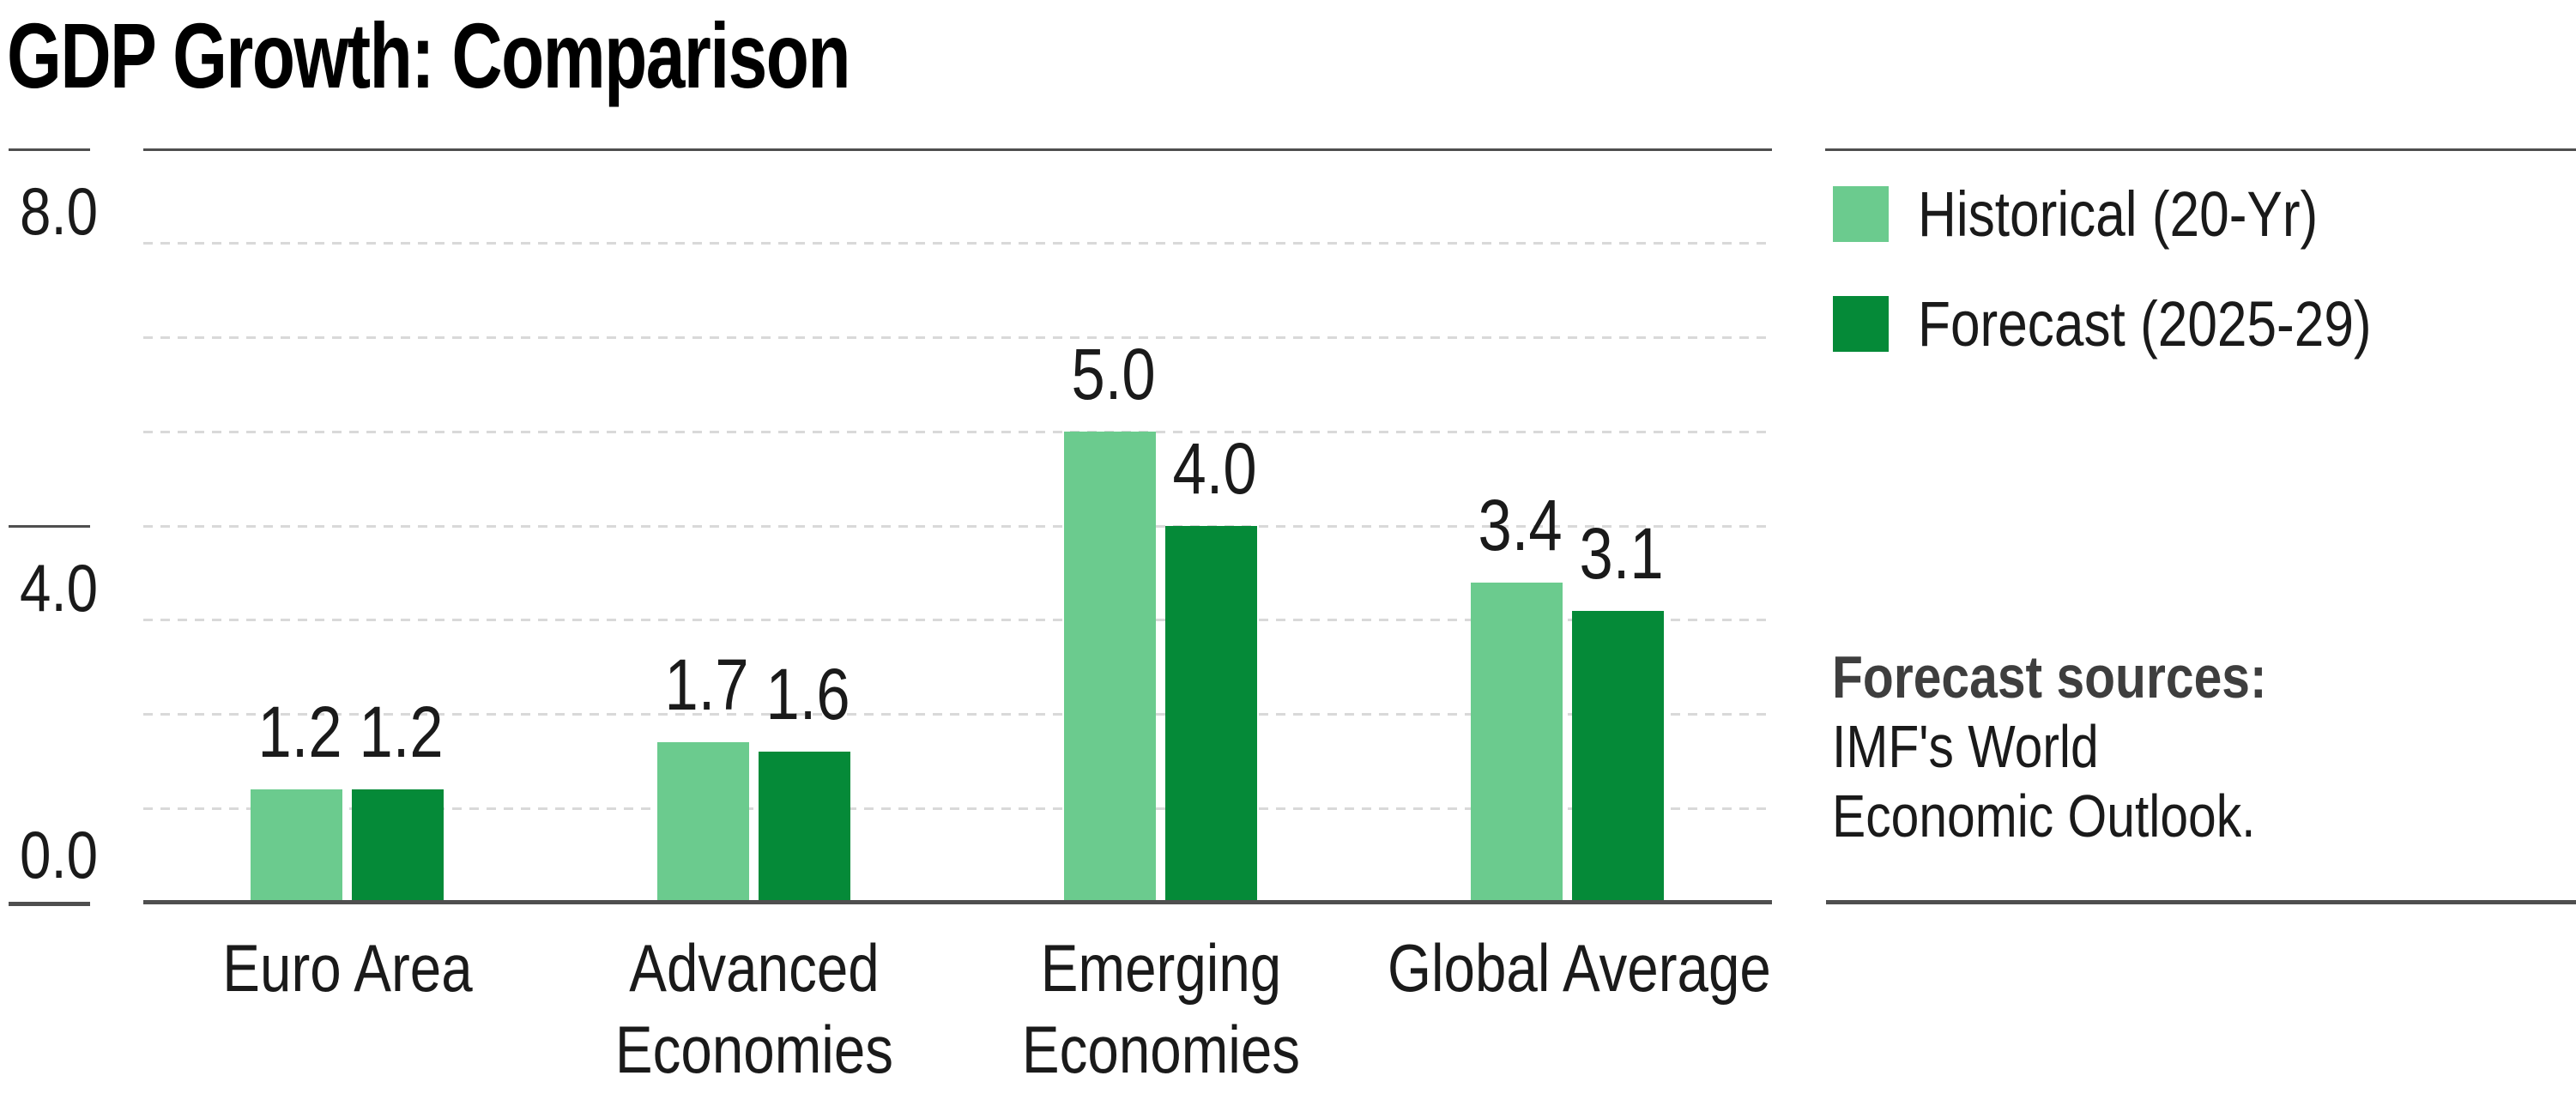 The image size is (2576, 1112). What do you see at coordinates (1160, 968) in the screenshot?
I see `x-axis-label-line: Emerging` at bounding box center [1160, 968].